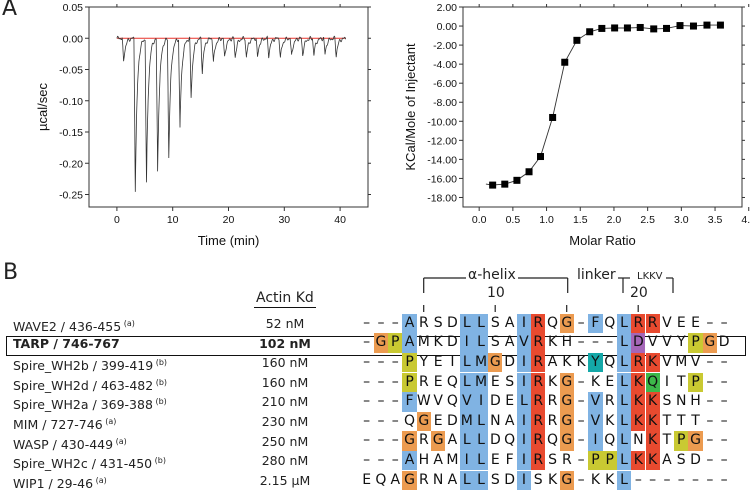  I want to click on isotherm-xtick-label: 1.5, so click(580, 220).